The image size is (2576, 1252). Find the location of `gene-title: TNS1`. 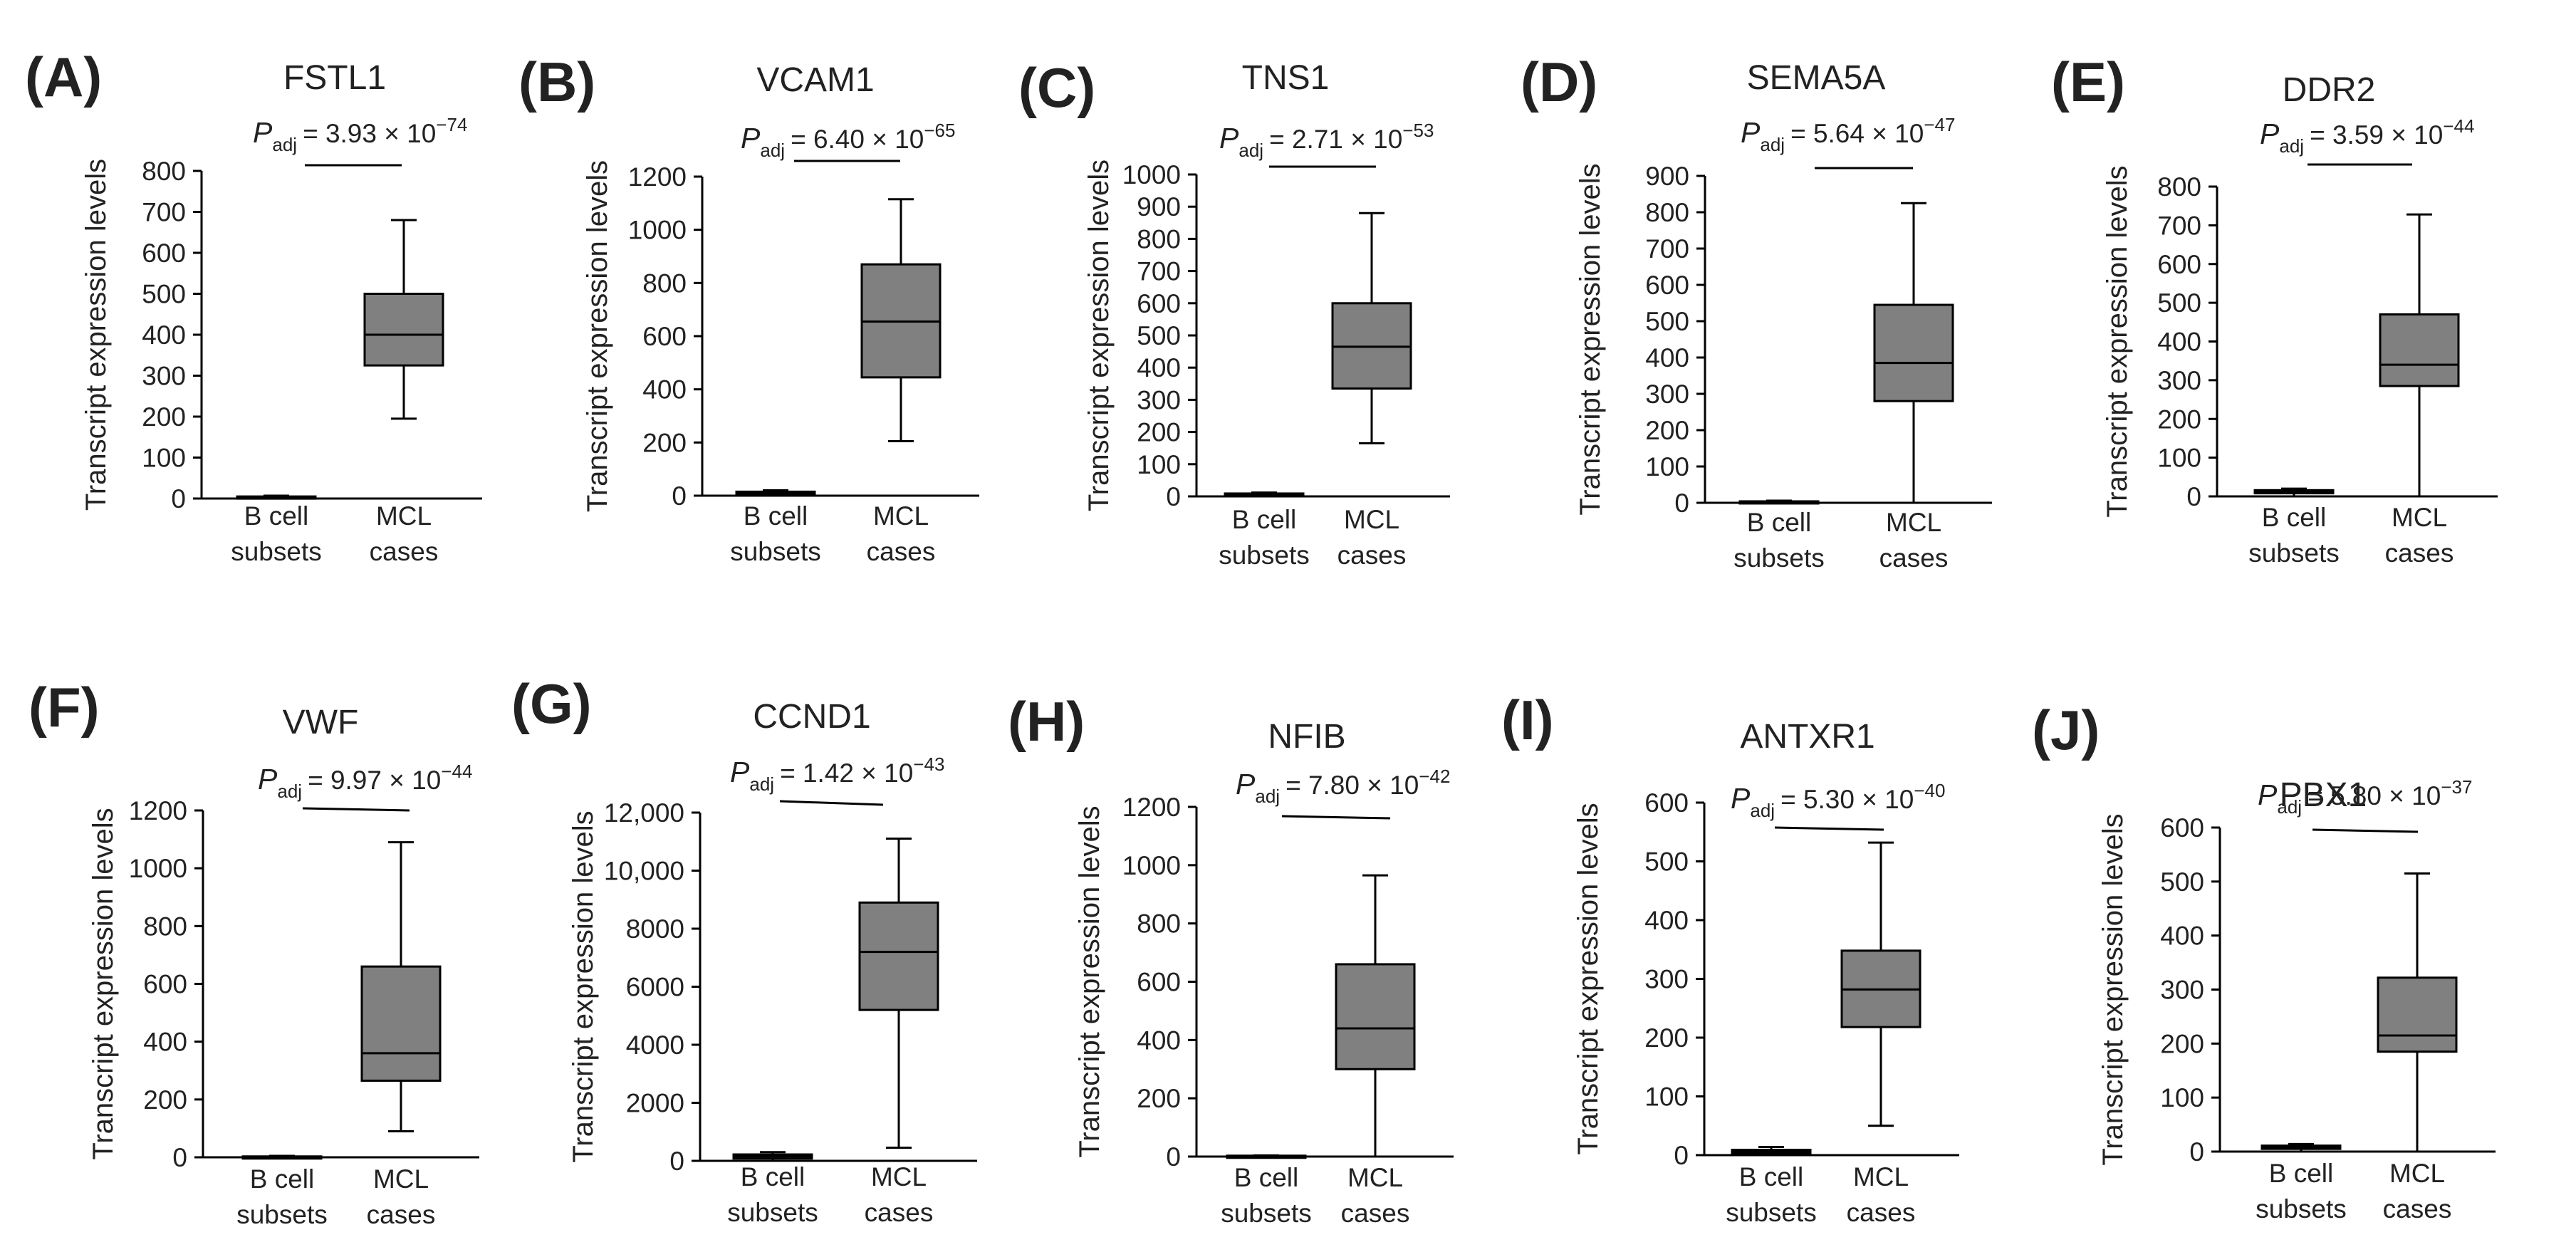

gene-title: TNS1 is located at coordinates (1286, 78).